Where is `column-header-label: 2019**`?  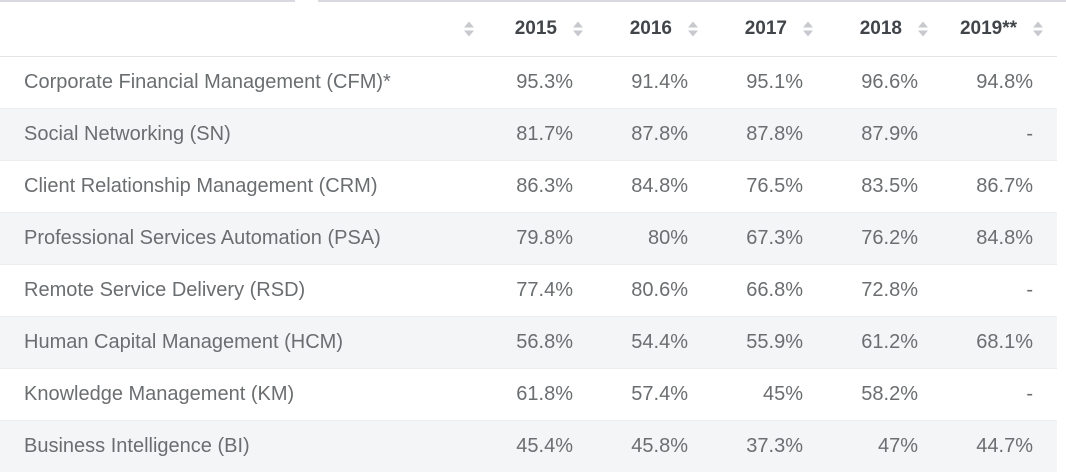
column-header-label: 2019** is located at coordinates (988, 28).